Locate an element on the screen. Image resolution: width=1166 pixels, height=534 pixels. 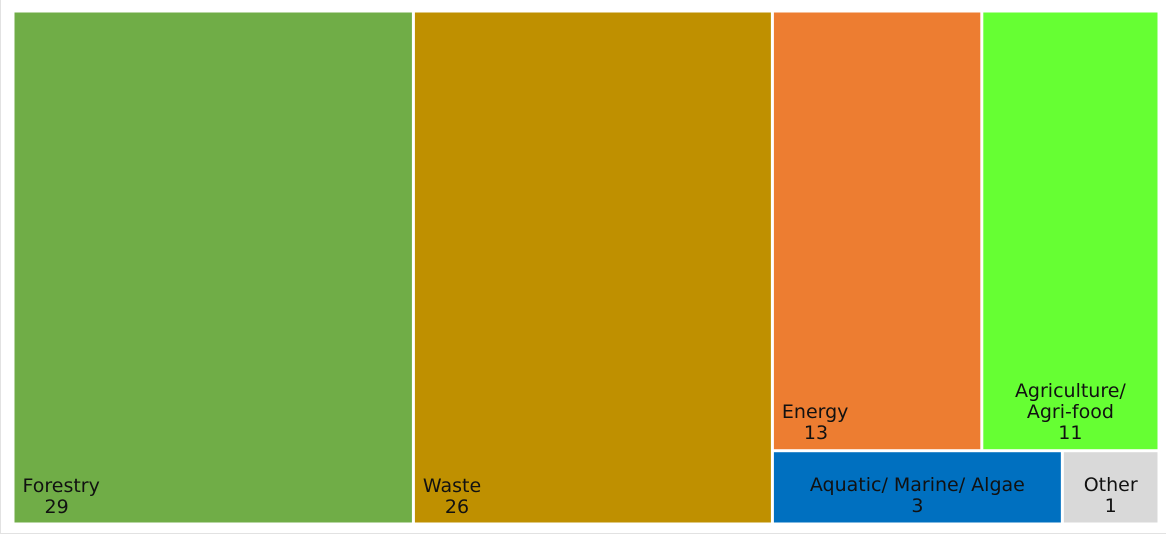
treemap-tile-label: Aquatic/ Marine/ Algae 3 is located at coordinates (917, 496).